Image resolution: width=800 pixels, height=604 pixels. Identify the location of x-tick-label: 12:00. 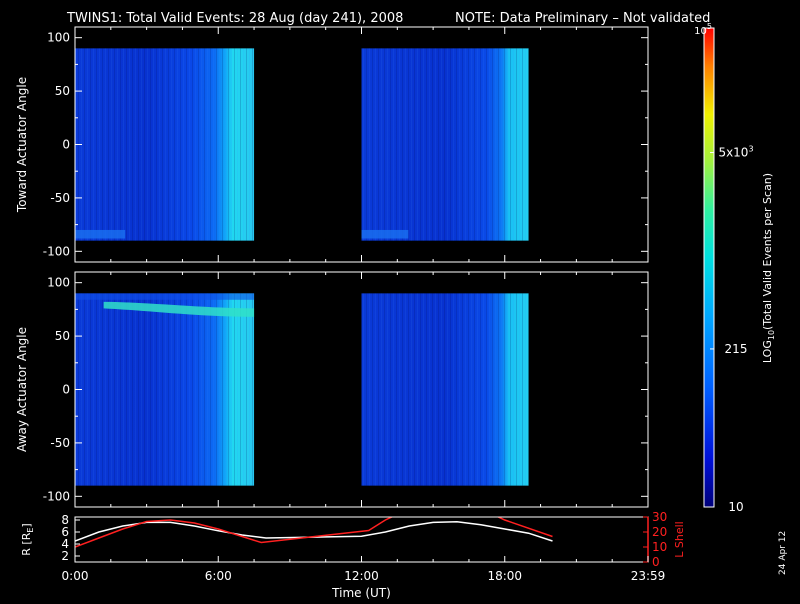
(361, 576).